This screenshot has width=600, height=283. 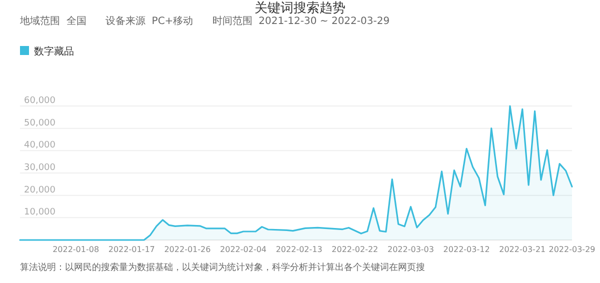 What do you see at coordinates (522, 249) in the screenshot?
I see `x-tick-label: 2022-03-21` at bounding box center [522, 249].